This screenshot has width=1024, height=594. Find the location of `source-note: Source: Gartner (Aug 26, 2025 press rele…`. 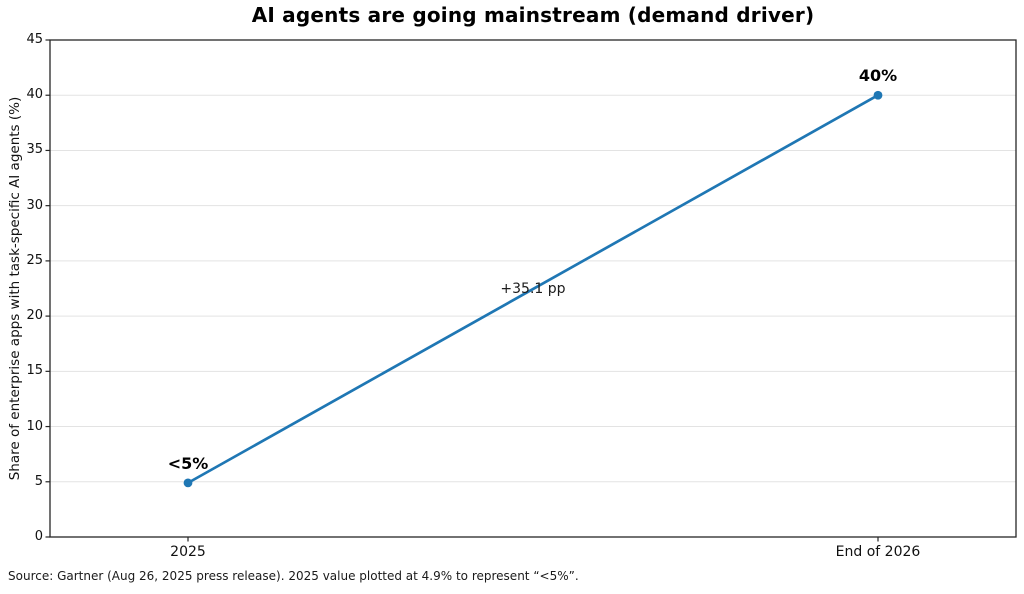

source-note: Source: Gartner (Aug 26, 2025 press rele… is located at coordinates (293, 576).